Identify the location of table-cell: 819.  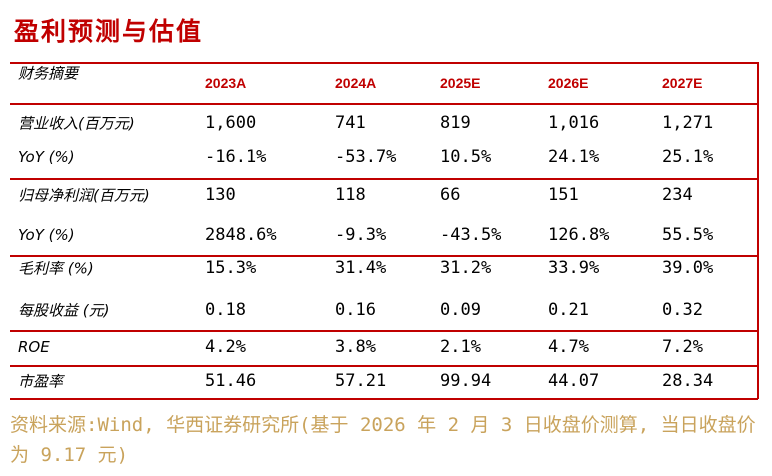
(455, 123).